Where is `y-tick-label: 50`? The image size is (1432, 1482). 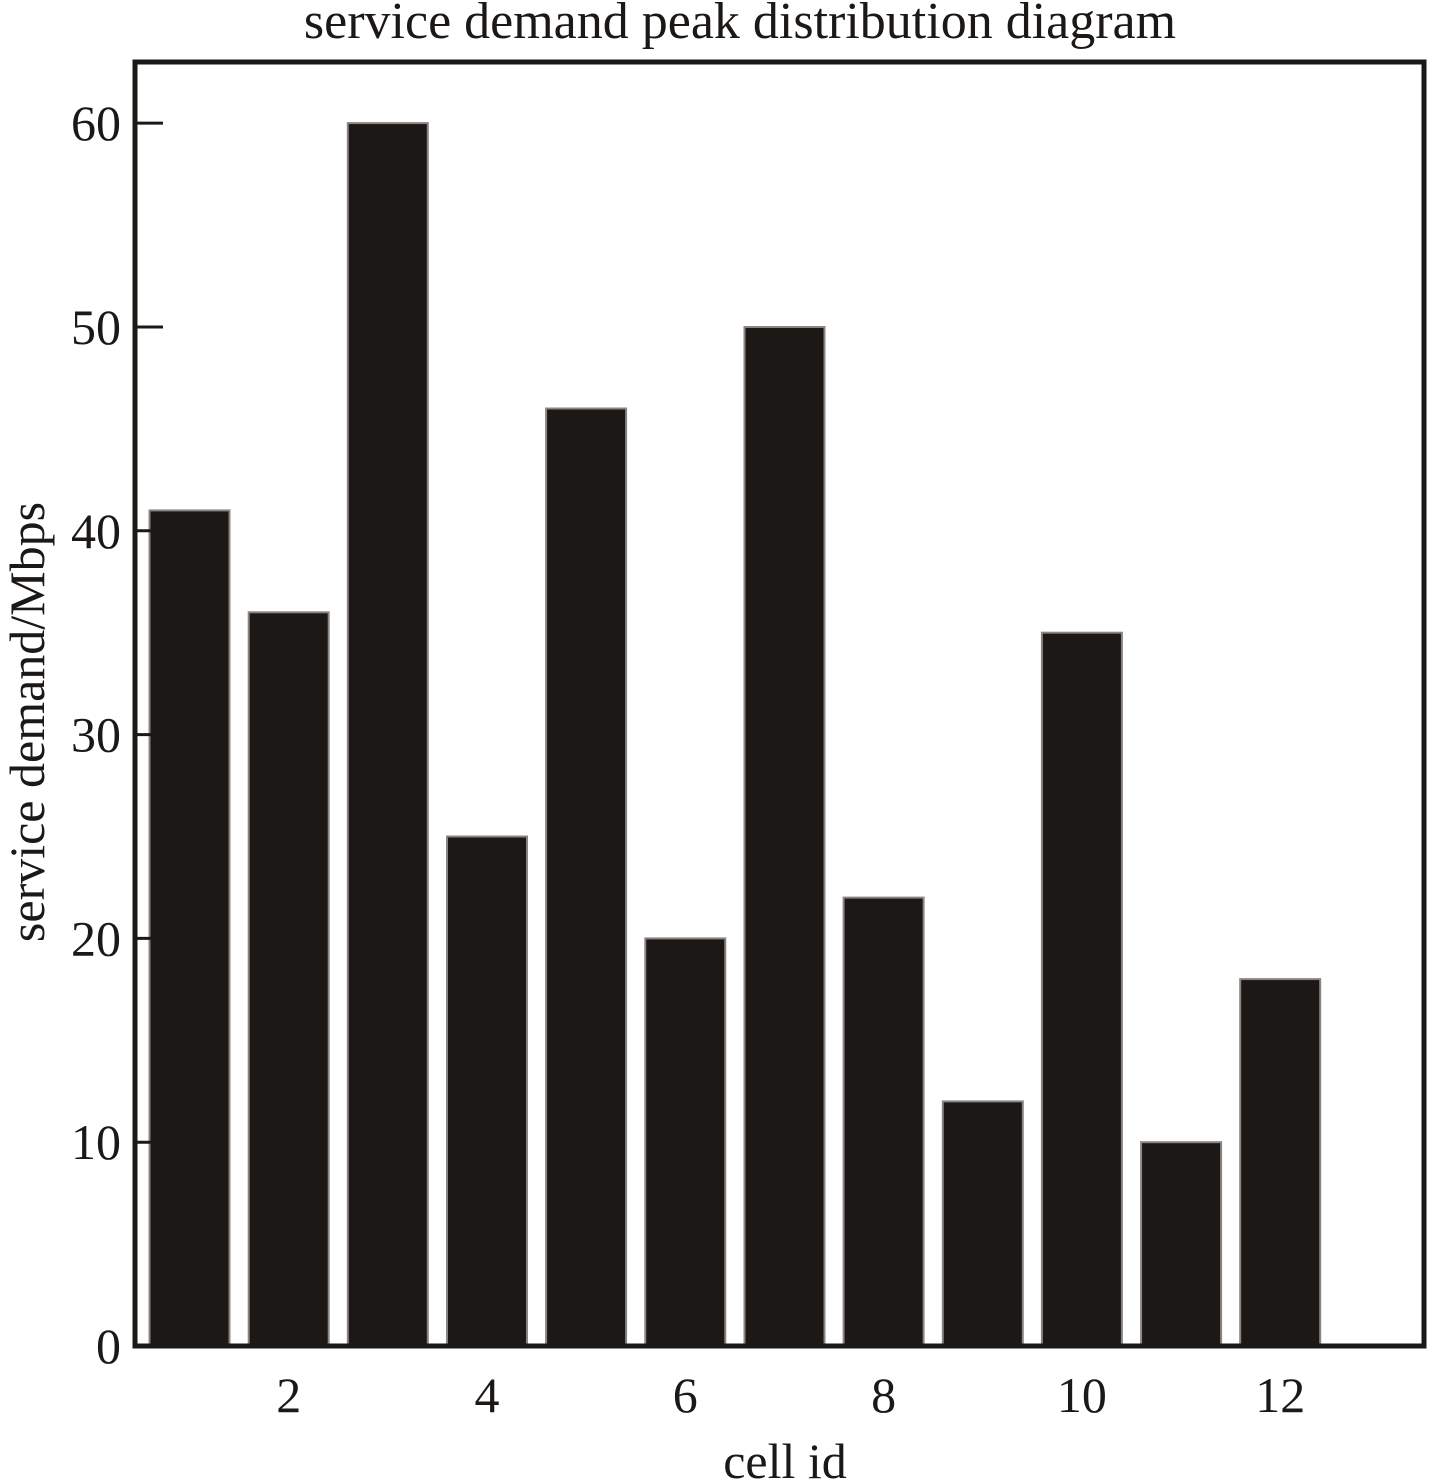 y-tick-label: 50 is located at coordinates (96, 327).